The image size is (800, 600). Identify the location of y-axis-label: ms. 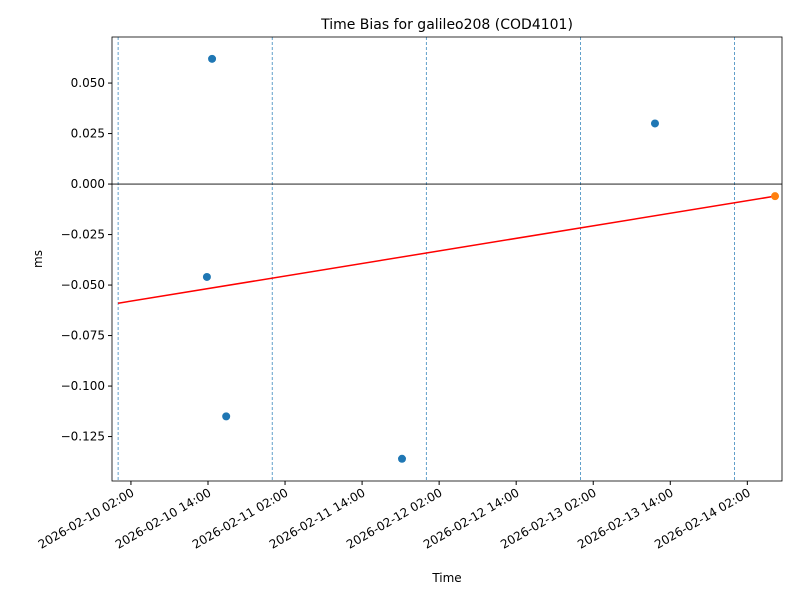
(38, 259).